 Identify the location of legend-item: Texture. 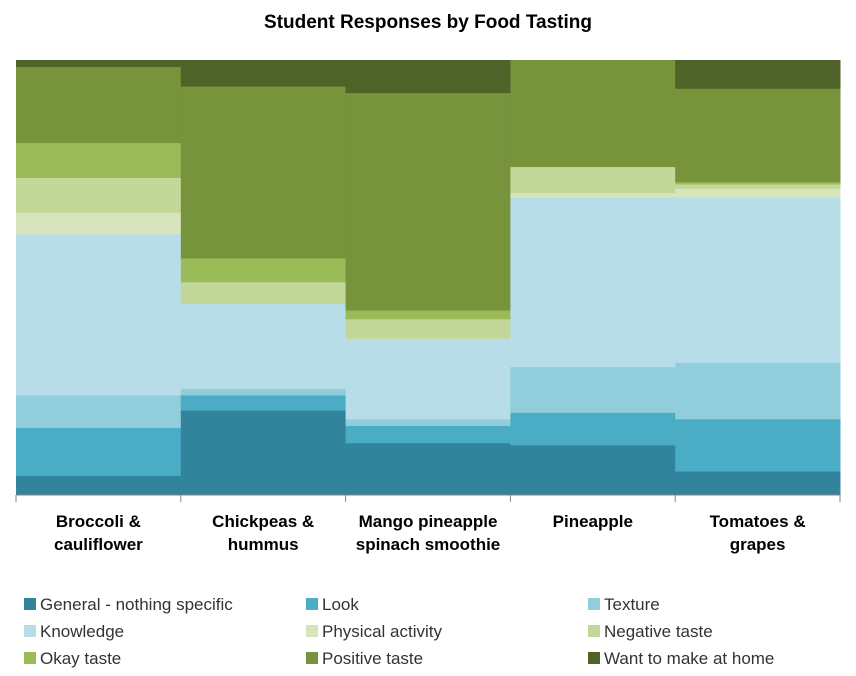
(624, 604).